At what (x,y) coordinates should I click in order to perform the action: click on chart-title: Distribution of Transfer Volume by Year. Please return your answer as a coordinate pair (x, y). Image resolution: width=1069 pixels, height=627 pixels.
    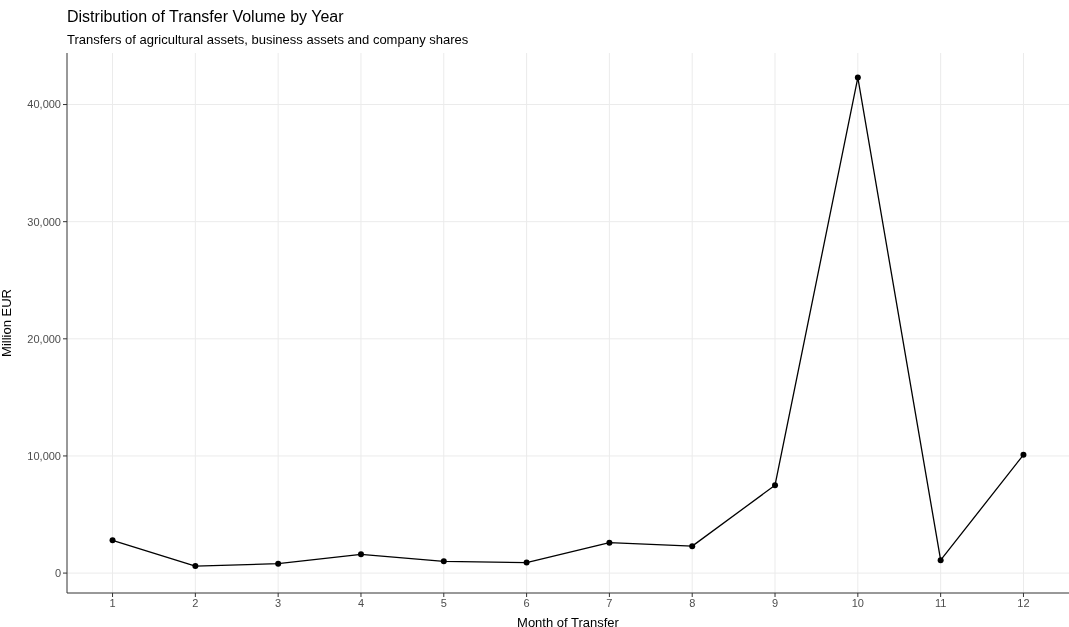
    Looking at the image, I should click on (205, 17).